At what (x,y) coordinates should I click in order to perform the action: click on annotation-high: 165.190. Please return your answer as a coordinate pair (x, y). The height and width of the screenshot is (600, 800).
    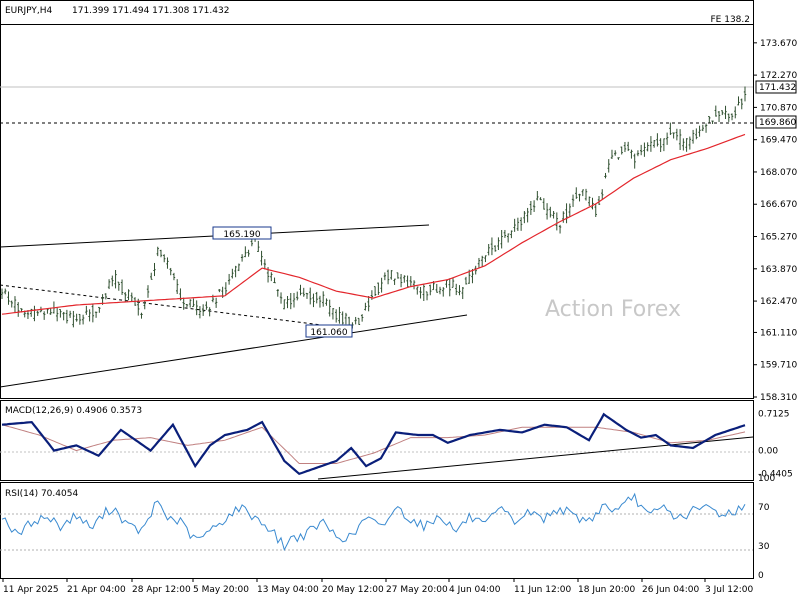
    Looking at the image, I should click on (241, 235).